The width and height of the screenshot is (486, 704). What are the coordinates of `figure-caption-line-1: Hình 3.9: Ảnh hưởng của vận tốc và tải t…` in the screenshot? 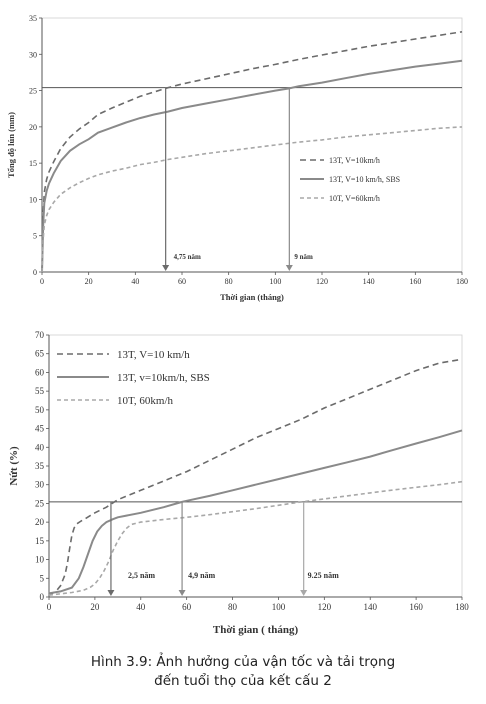 It's located at (243, 662).